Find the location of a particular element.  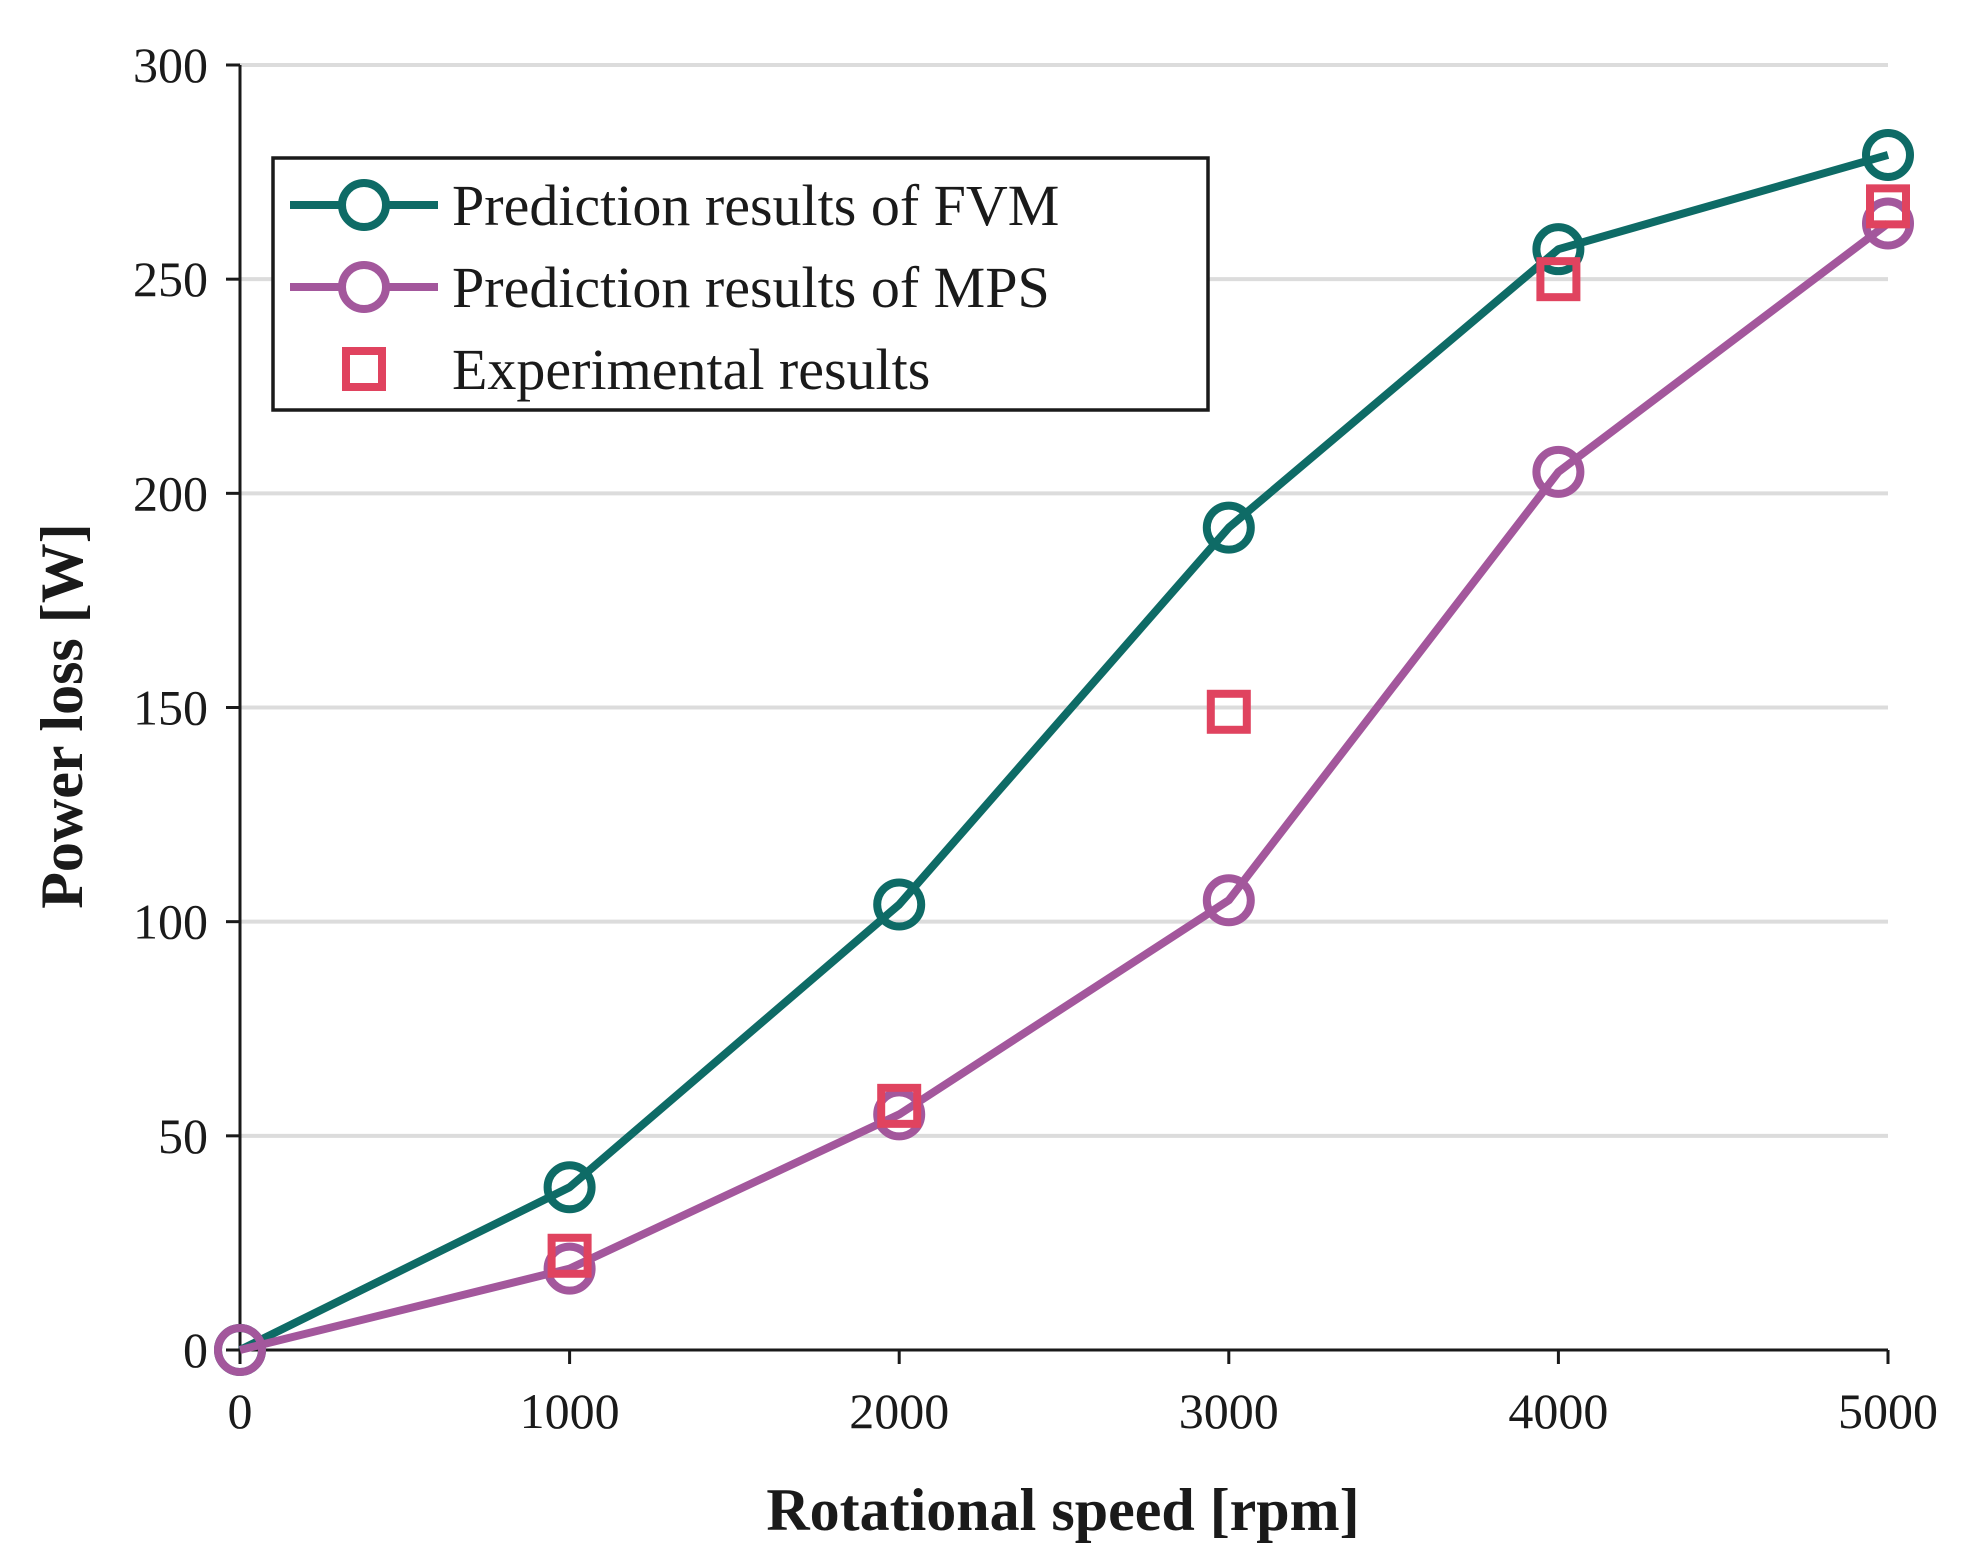

y-tick-label-150: 150 is located at coordinates (170, 708).